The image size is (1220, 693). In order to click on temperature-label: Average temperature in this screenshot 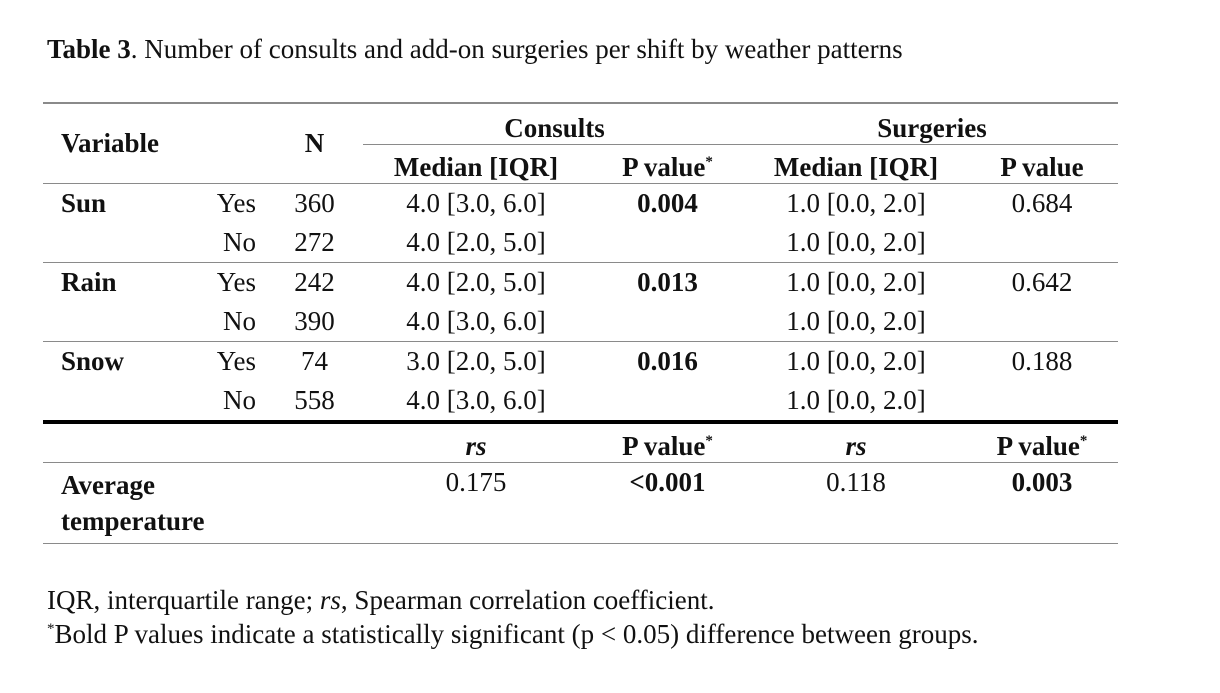, I will do `click(203, 503)`.